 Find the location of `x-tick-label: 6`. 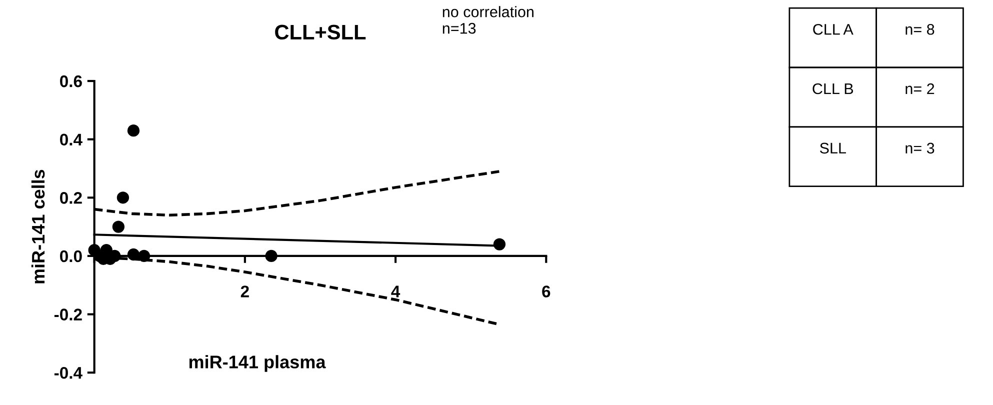

x-tick-label: 6 is located at coordinates (546, 292).